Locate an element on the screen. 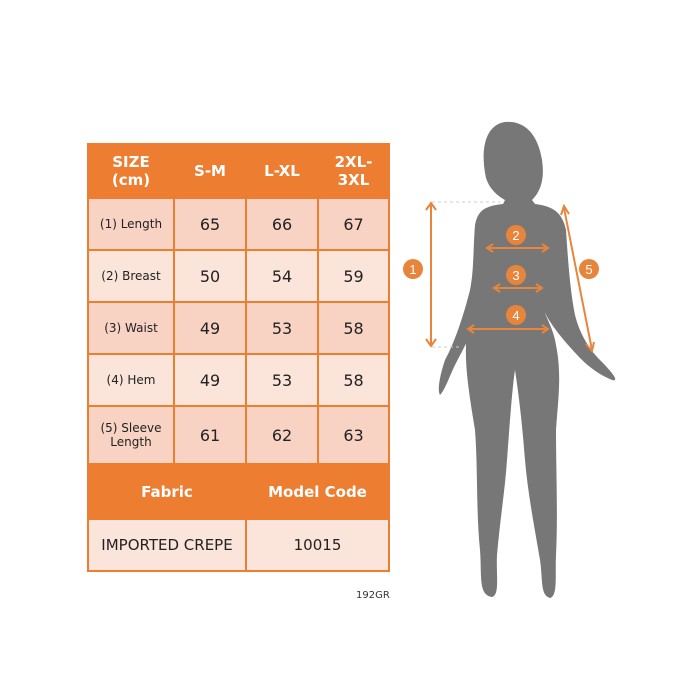  marker-label: 2 is located at coordinates (515, 235).